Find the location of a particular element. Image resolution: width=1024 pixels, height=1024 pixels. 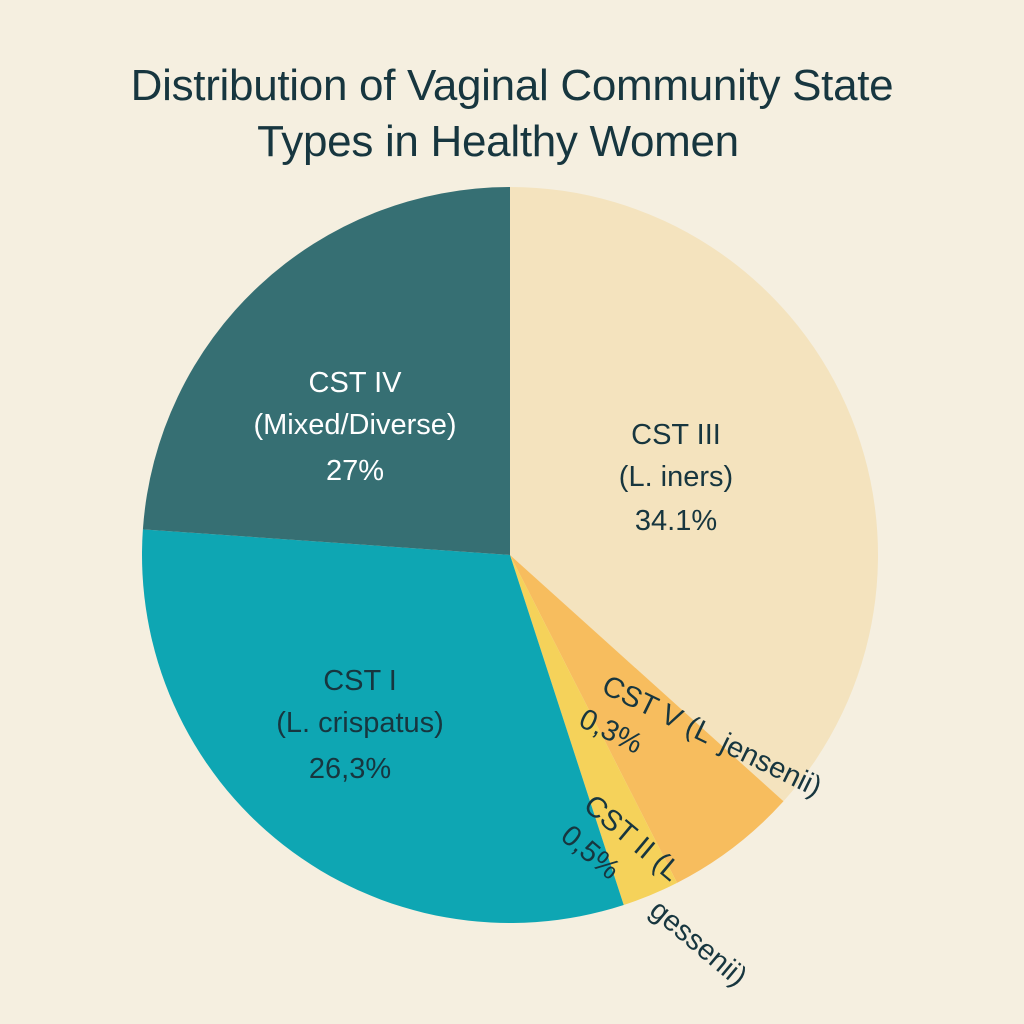

pie-slice-cst-iv is located at coordinates (326, 371).